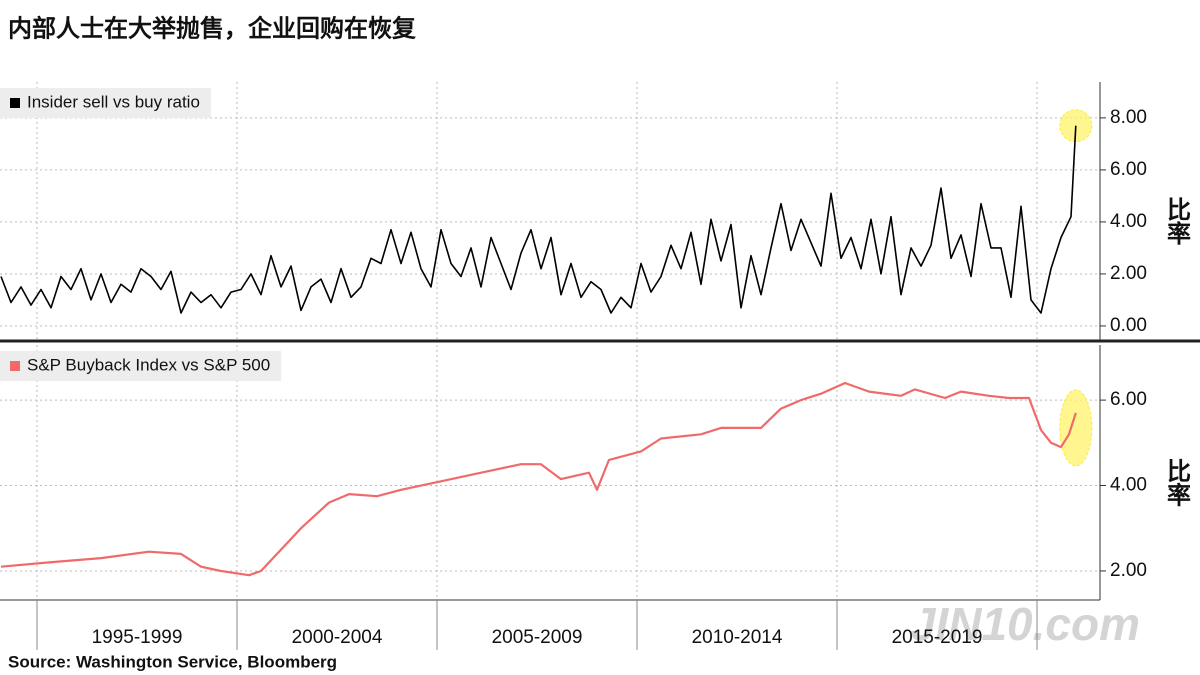 This screenshot has width=1200, height=675. I want to click on x-tick-label: 2010-2014, so click(737, 637).